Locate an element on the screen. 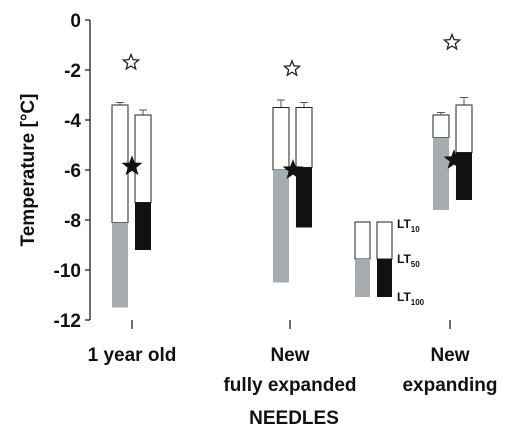  legend-label: LT10 is located at coordinates (408, 225).